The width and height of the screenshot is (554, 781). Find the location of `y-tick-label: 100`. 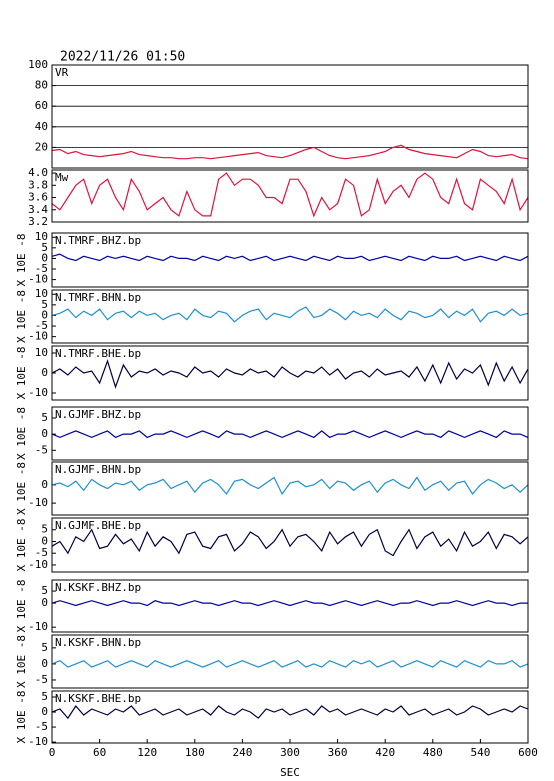

y-tick-label: 100 is located at coordinates (38, 64).